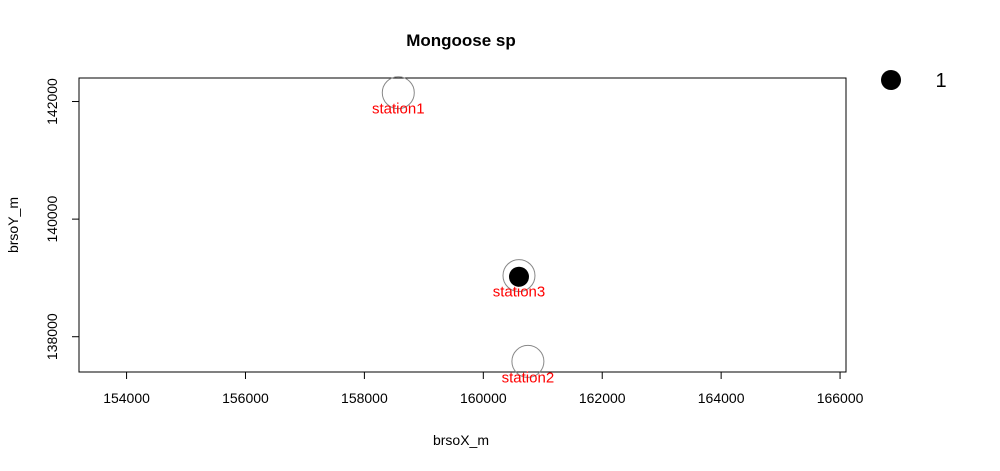 The height and width of the screenshot is (471, 1000). I want to click on legend: 1, so click(914, 81).